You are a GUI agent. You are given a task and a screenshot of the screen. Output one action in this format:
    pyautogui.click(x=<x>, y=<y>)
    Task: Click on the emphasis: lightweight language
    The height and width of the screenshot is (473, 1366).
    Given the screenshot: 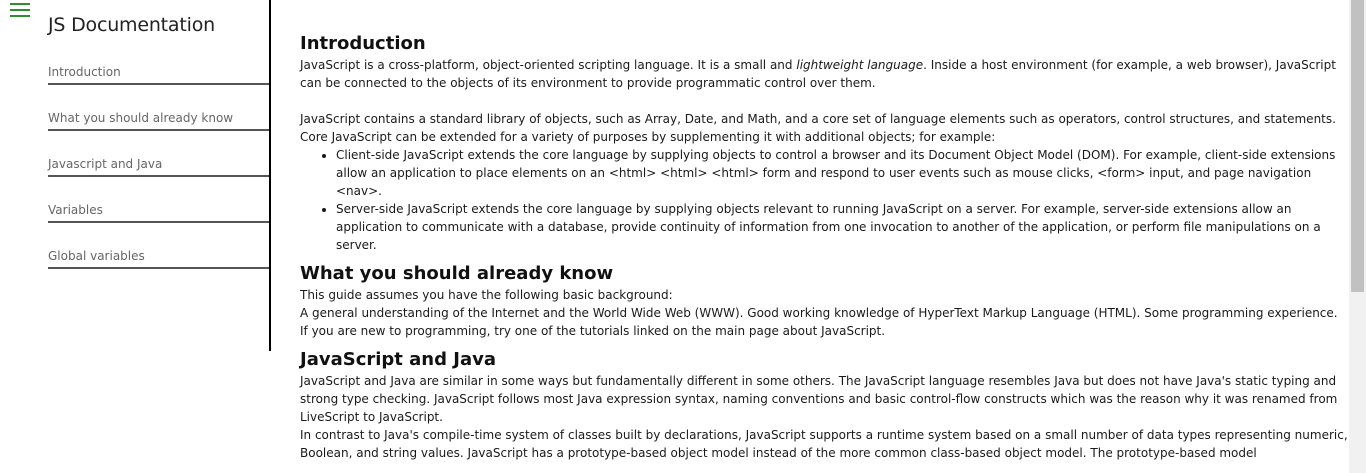 What is the action you would take?
    pyautogui.click(x=860, y=65)
    